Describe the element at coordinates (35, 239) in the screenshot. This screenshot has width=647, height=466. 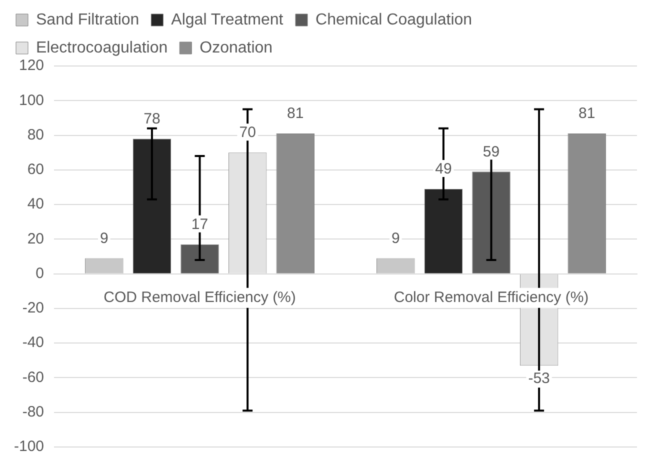
I see `y-tick-label: 20` at that location.